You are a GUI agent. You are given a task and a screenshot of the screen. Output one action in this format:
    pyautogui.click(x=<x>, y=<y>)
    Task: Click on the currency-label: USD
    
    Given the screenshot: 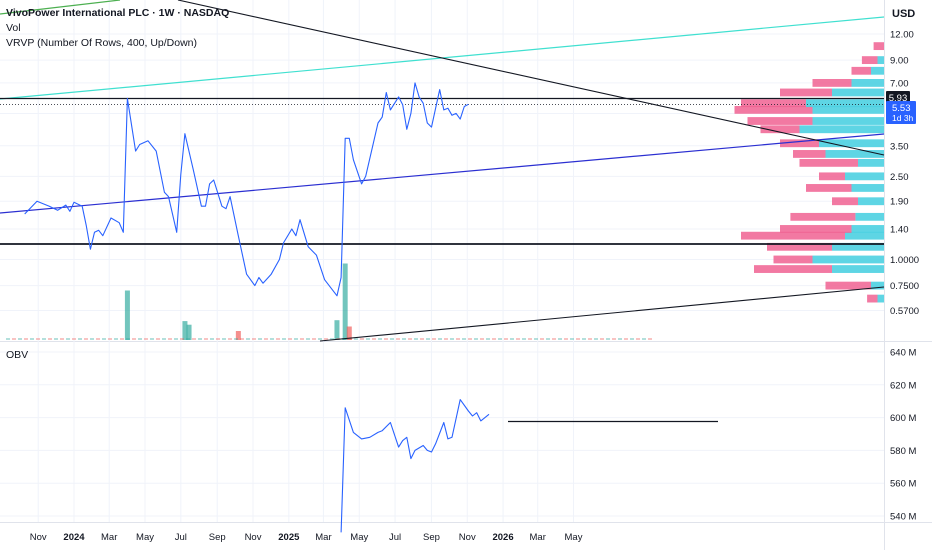 What is the action you would take?
    pyautogui.click(x=904, y=14)
    